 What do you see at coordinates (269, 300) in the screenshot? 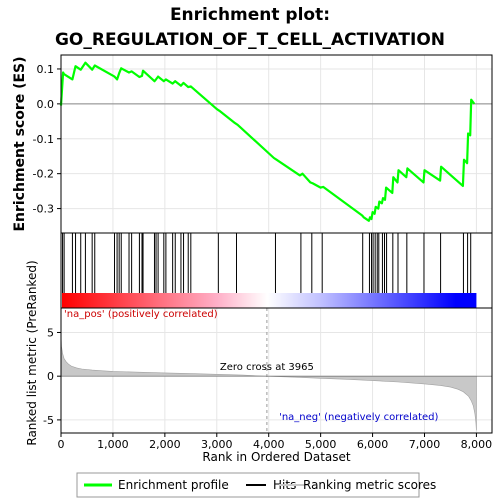
I see `ranking-gradient` at bounding box center [269, 300].